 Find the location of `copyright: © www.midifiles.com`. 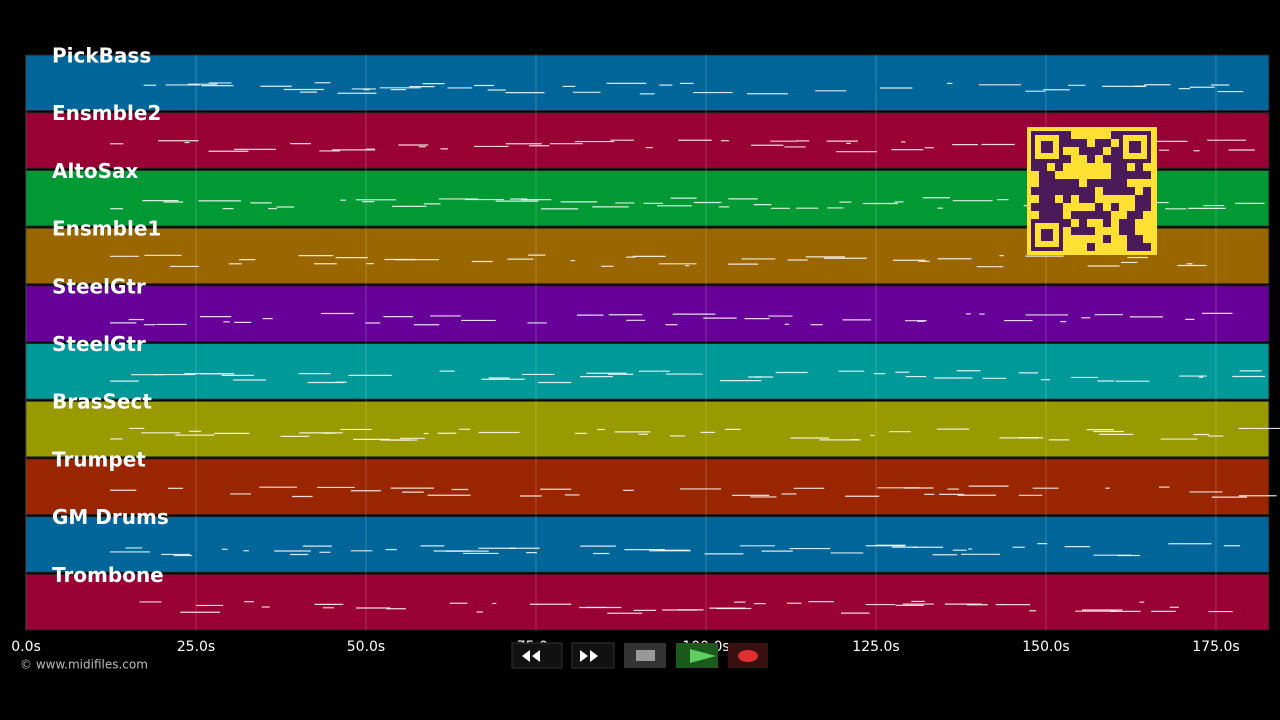

copyright: © www.midifiles.com is located at coordinates (84, 665).